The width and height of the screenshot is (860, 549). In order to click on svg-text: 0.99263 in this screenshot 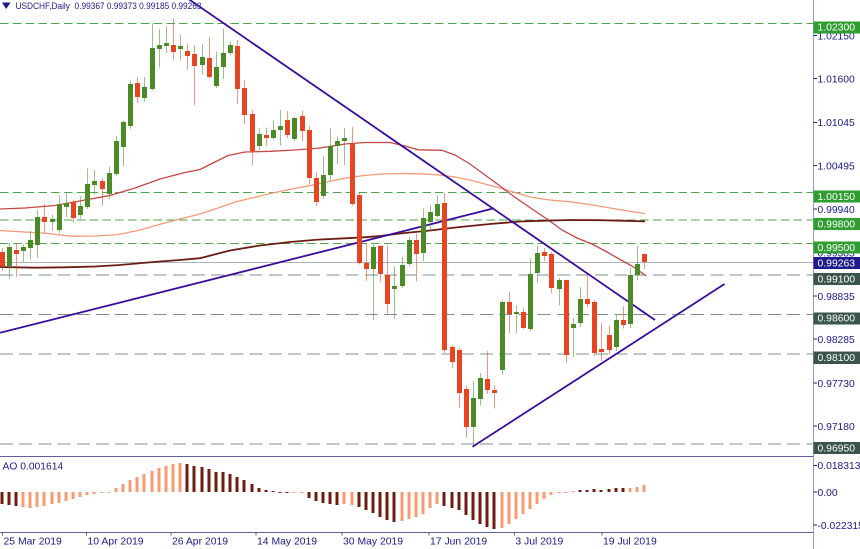, I will do `click(837, 263)`.